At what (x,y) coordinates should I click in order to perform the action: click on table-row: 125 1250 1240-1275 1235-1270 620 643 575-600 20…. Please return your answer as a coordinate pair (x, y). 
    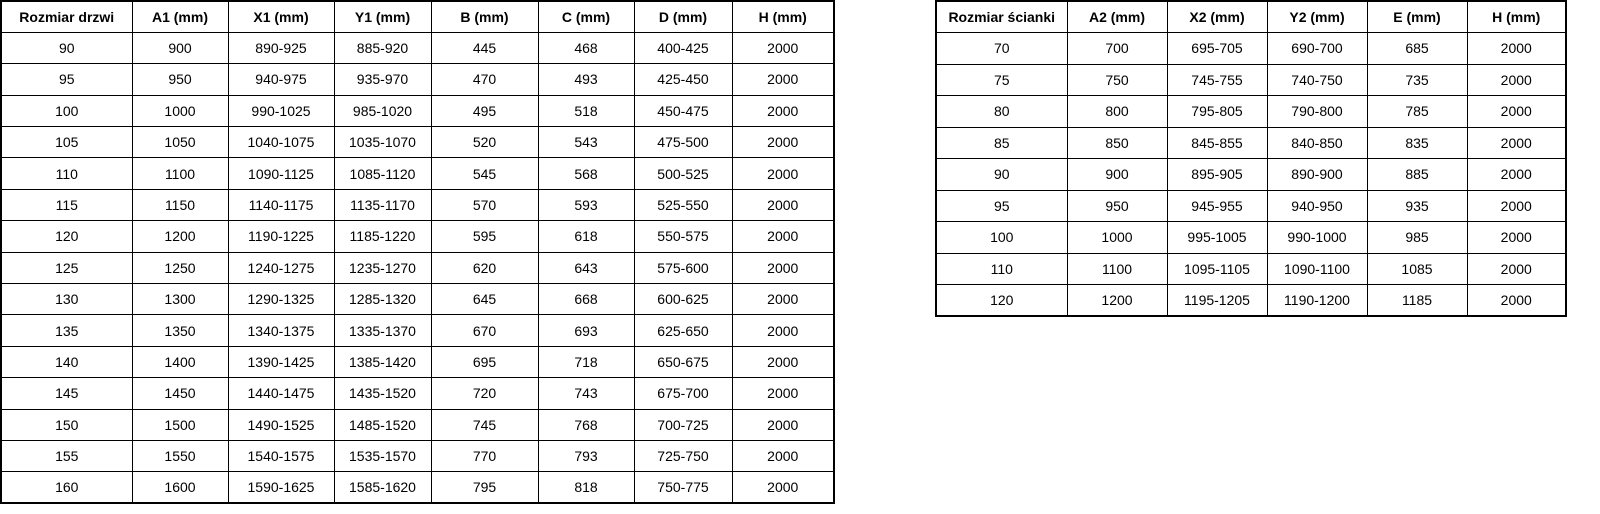
    Looking at the image, I should click on (417, 268).